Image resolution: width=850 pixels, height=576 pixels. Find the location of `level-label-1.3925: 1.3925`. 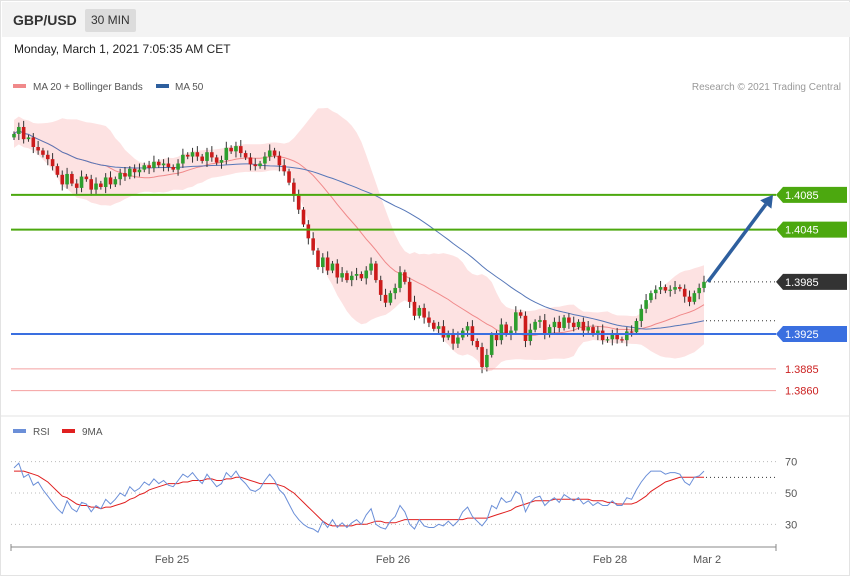

level-label-1.3925: 1.3925 is located at coordinates (802, 335).